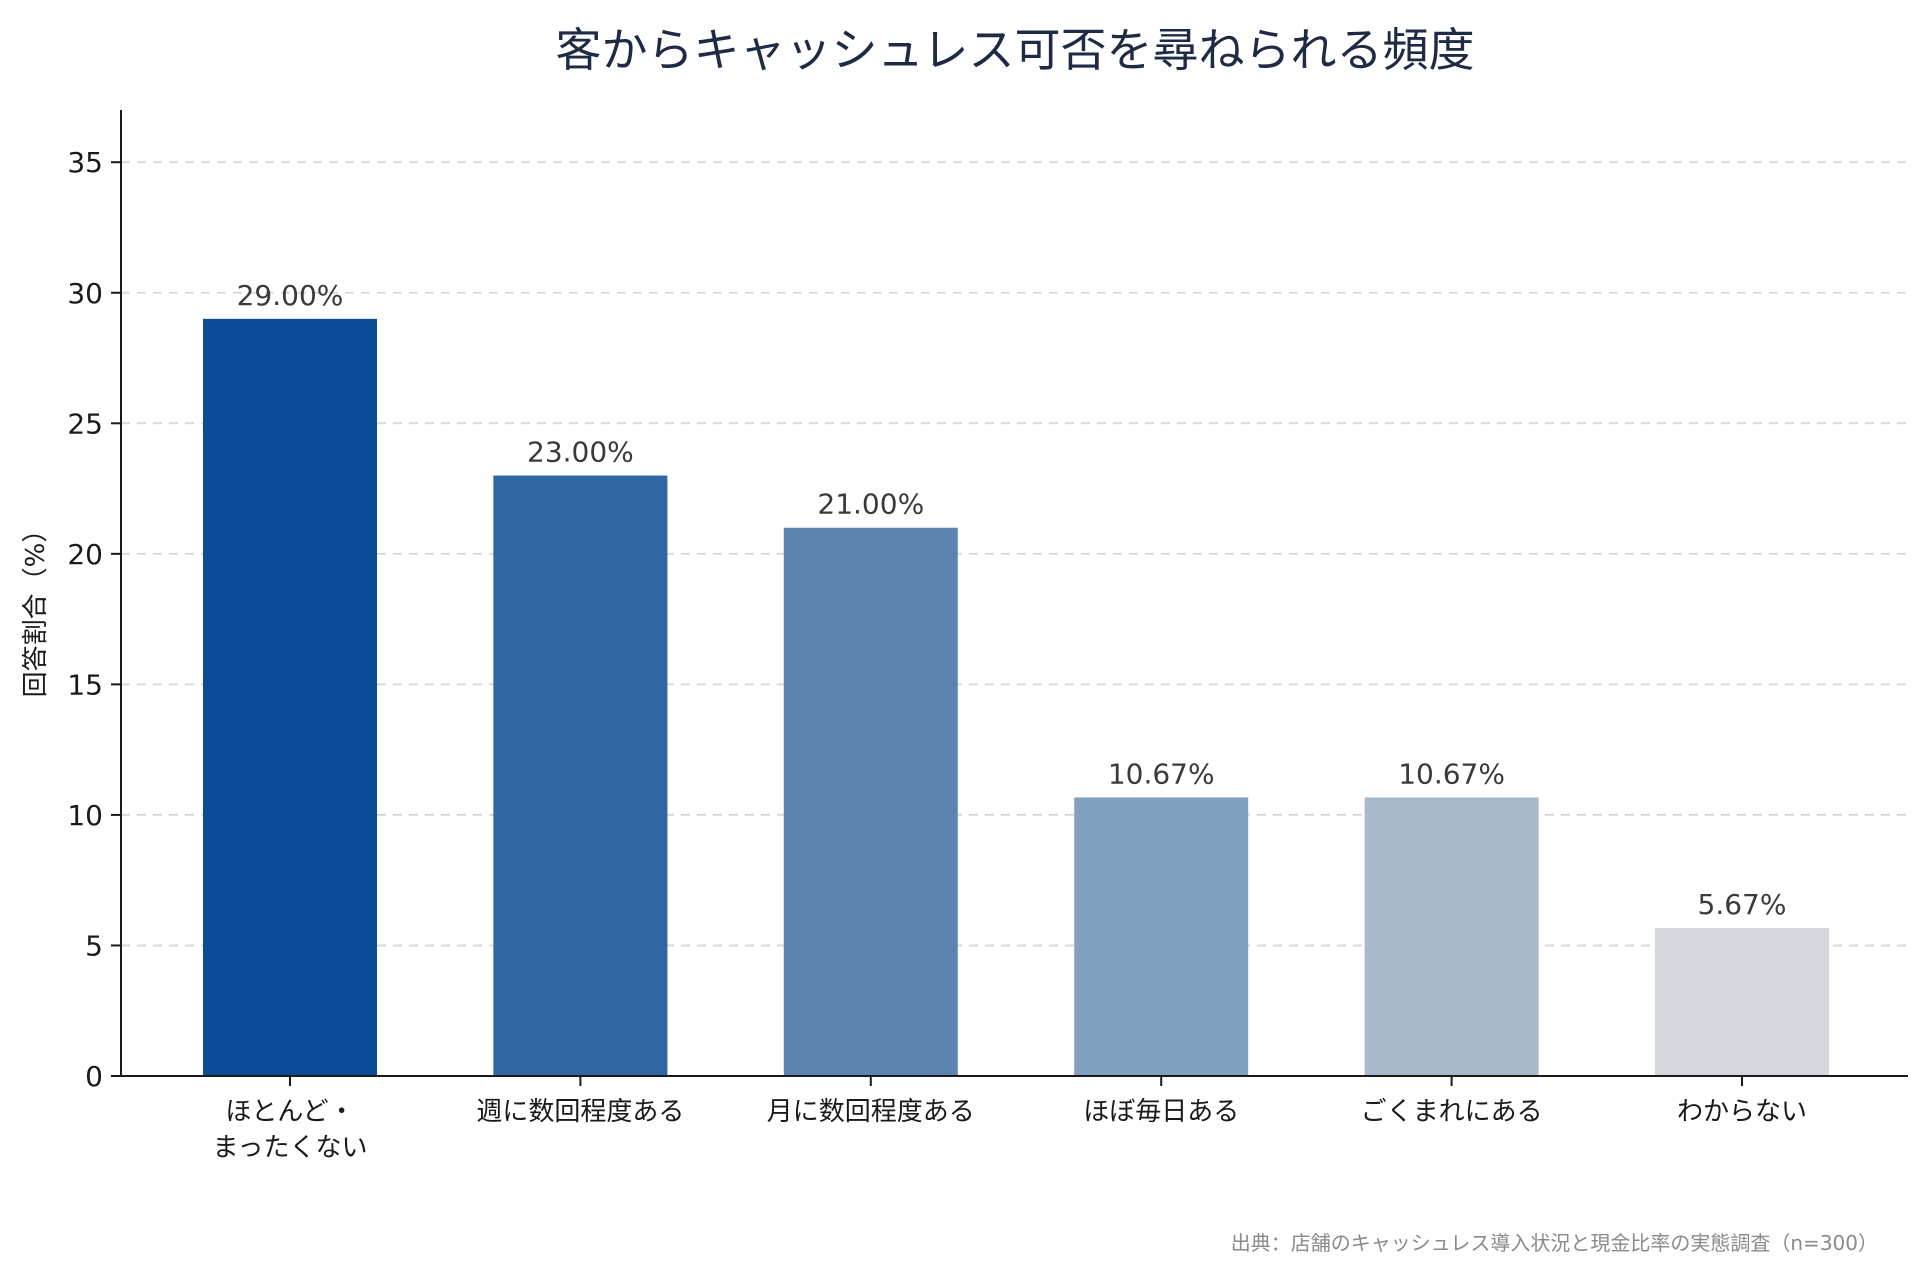  Describe the element at coordinates (1742, 904) in the screenshot. I see `bar-value-label: 5.67%` at that location.